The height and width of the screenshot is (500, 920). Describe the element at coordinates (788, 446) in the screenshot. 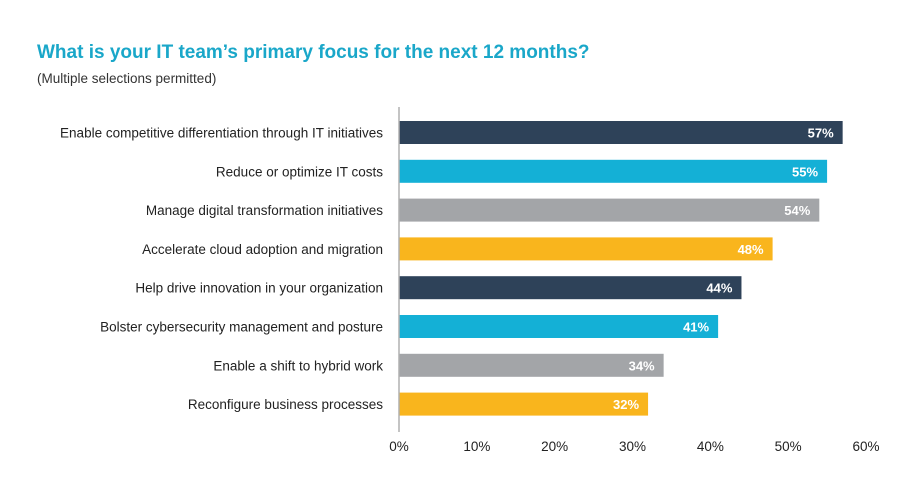

I see `x-tick-label-6: 50%` at that location.